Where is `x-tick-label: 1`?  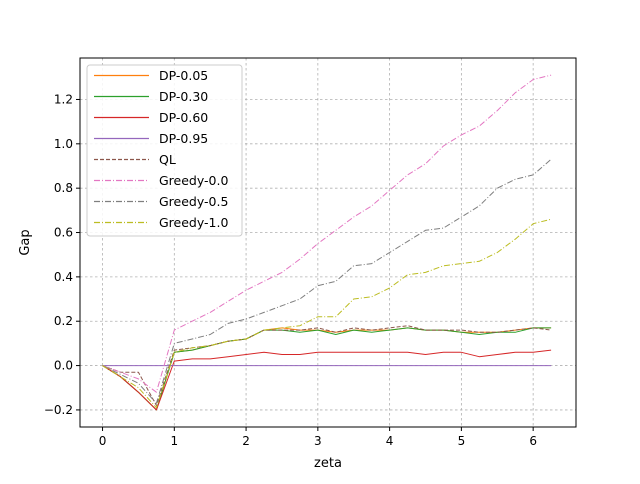
x-tick-label: 1 is located at coordinates (174, 441).